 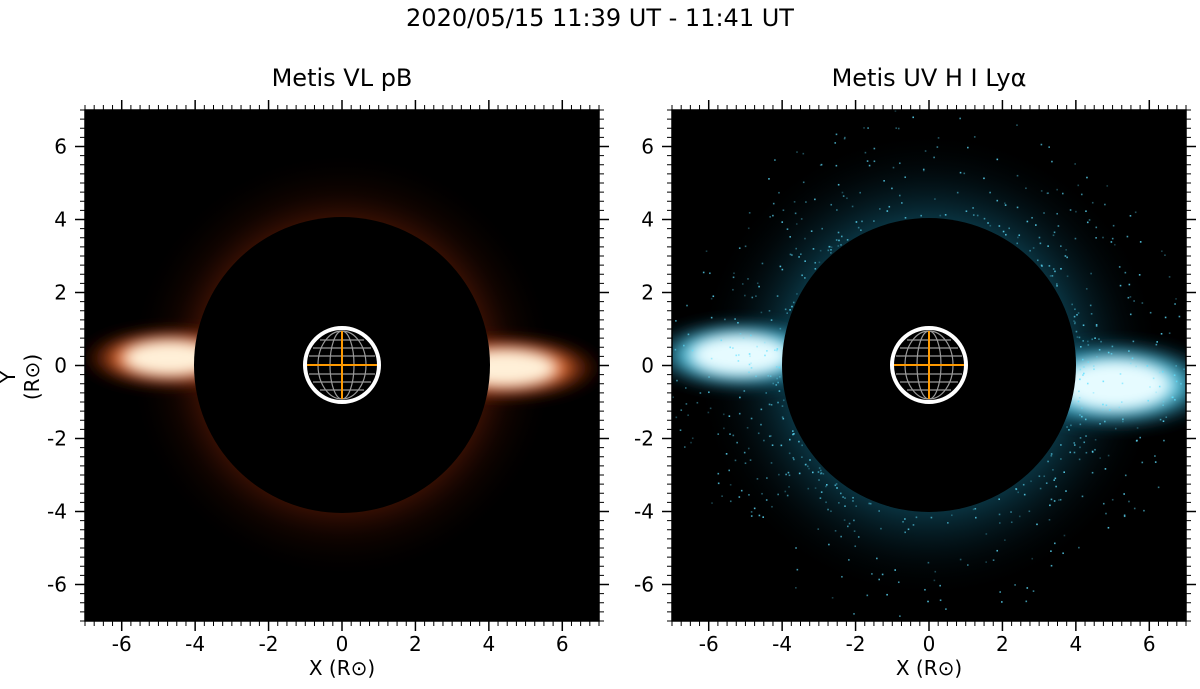 What do you see at coordinates (60, 366) in the screenshot?
I see `vl-y-tick-label: 0` at bounding box center [60, 366].